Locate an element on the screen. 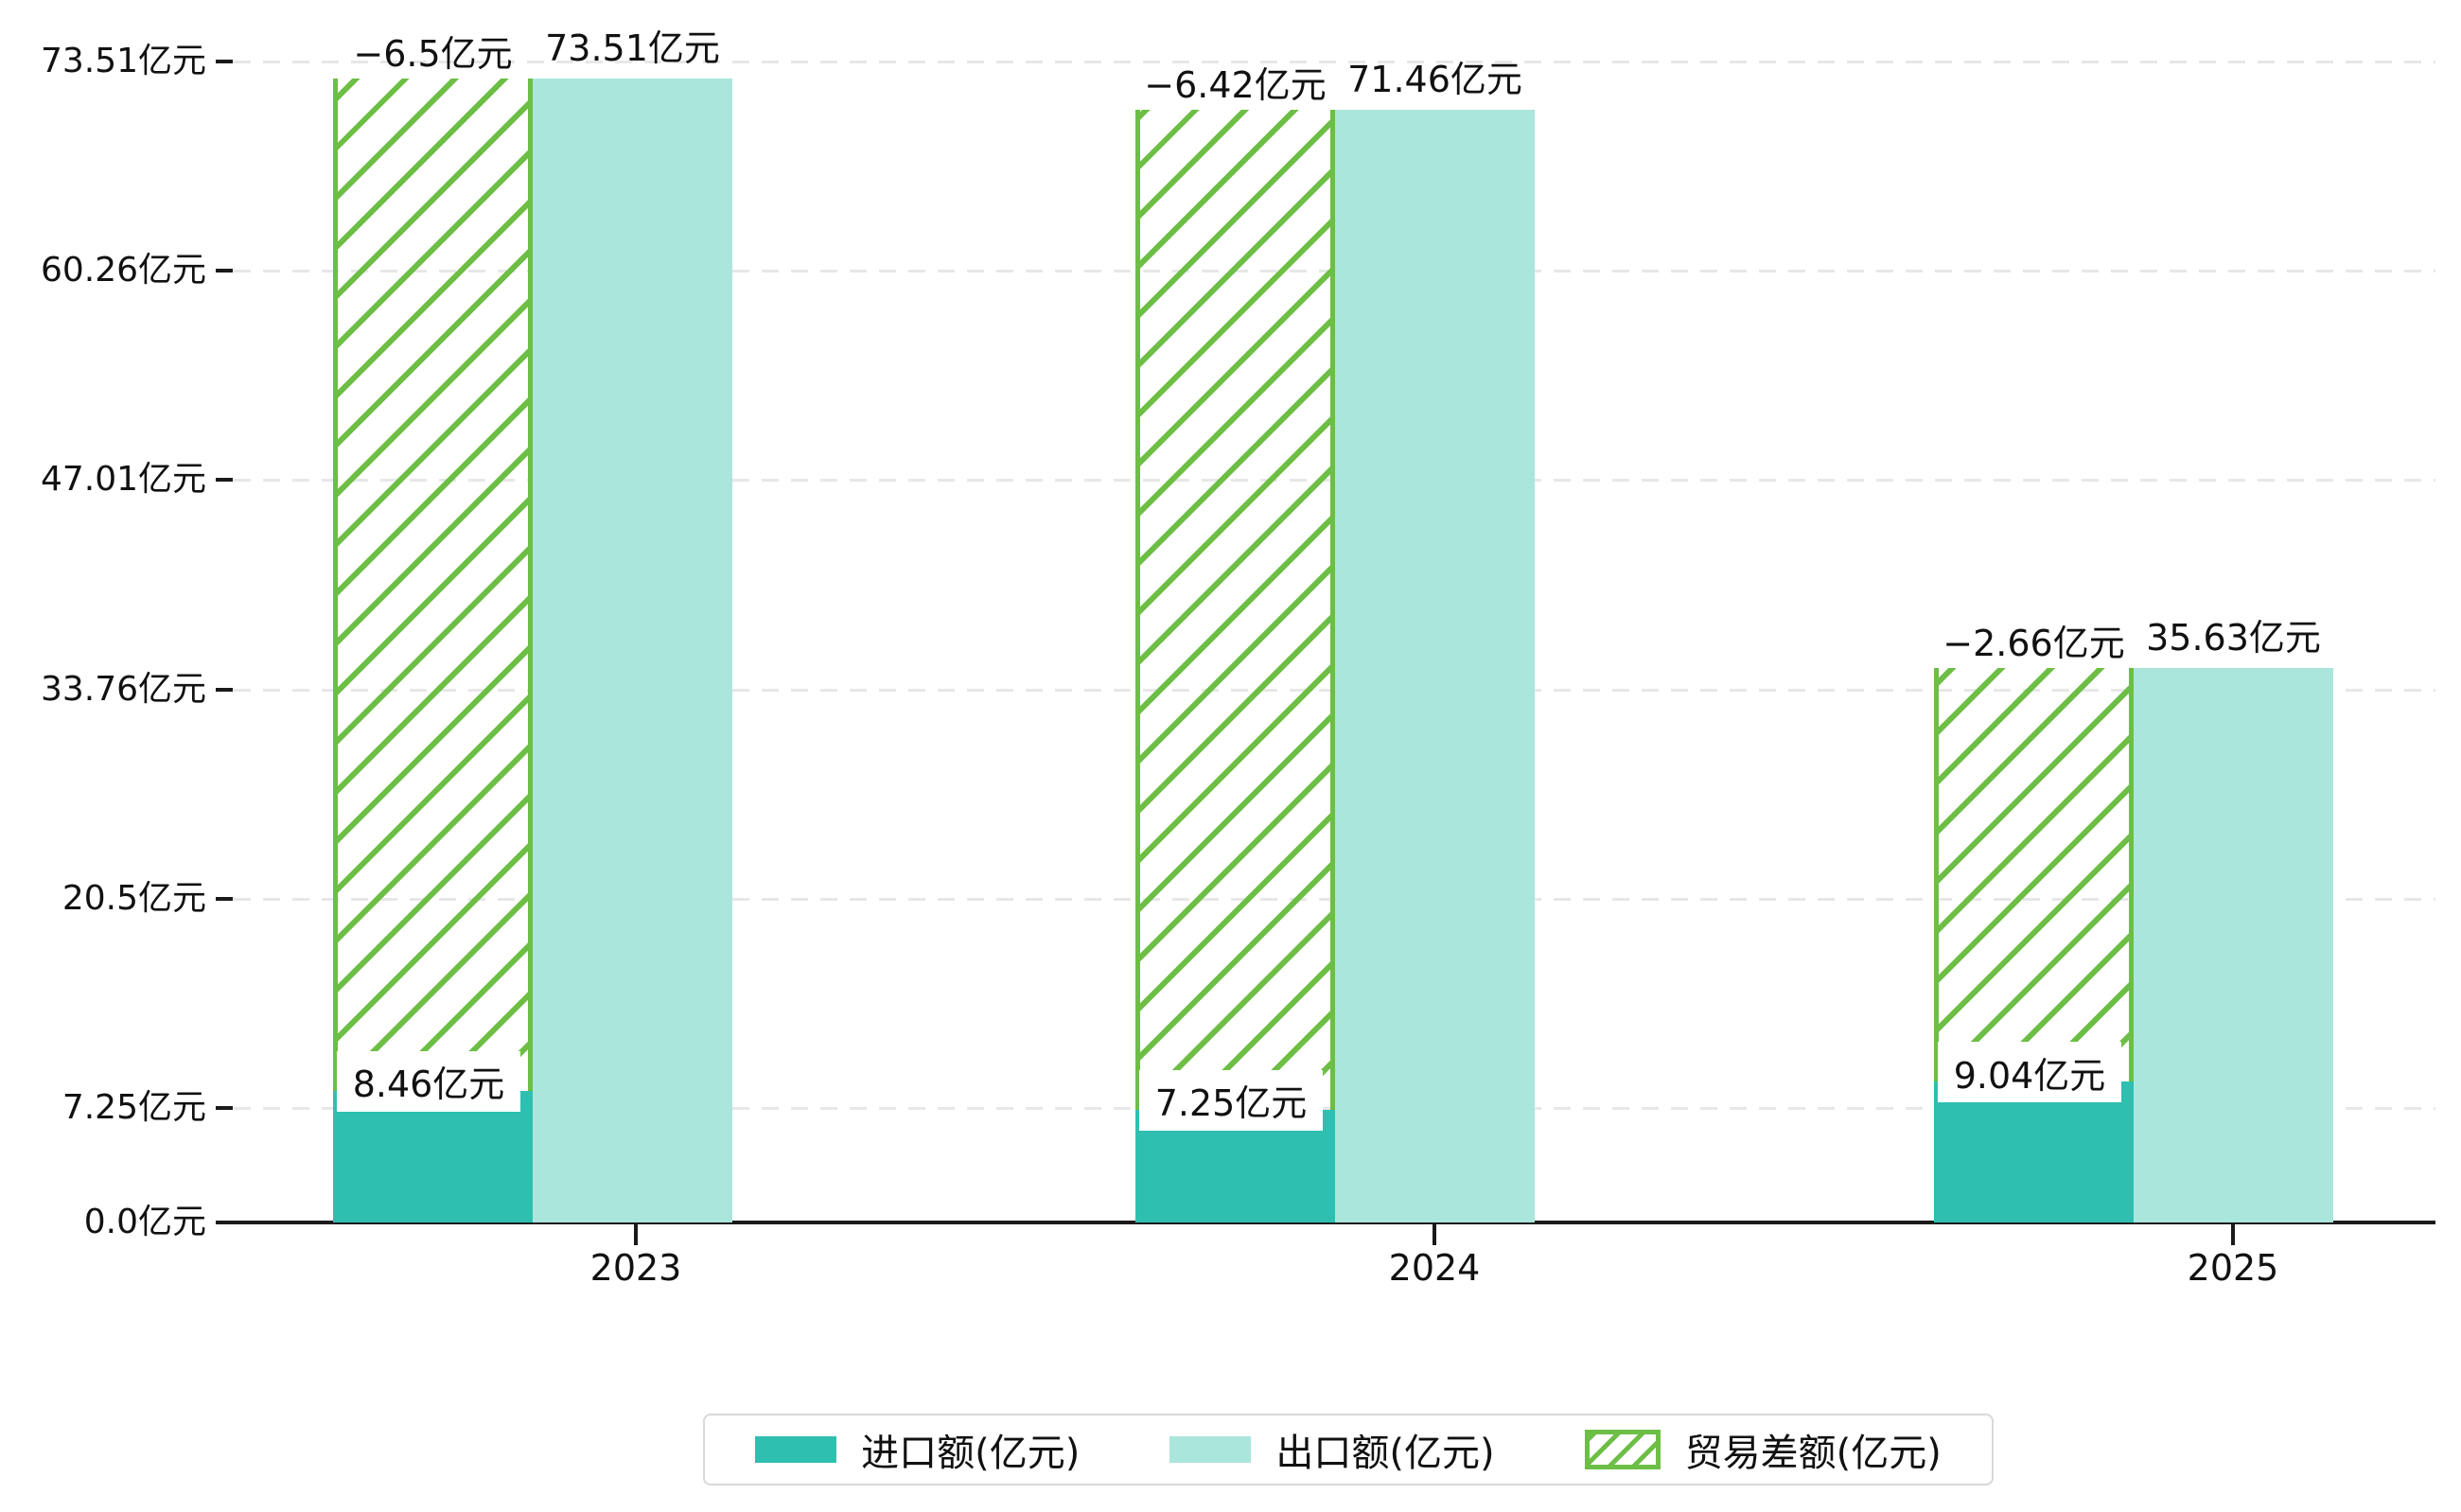 This screenshot has width=2461, height=1512. import-label: 9.04亿元 is located at coordinates (2029, 1075).